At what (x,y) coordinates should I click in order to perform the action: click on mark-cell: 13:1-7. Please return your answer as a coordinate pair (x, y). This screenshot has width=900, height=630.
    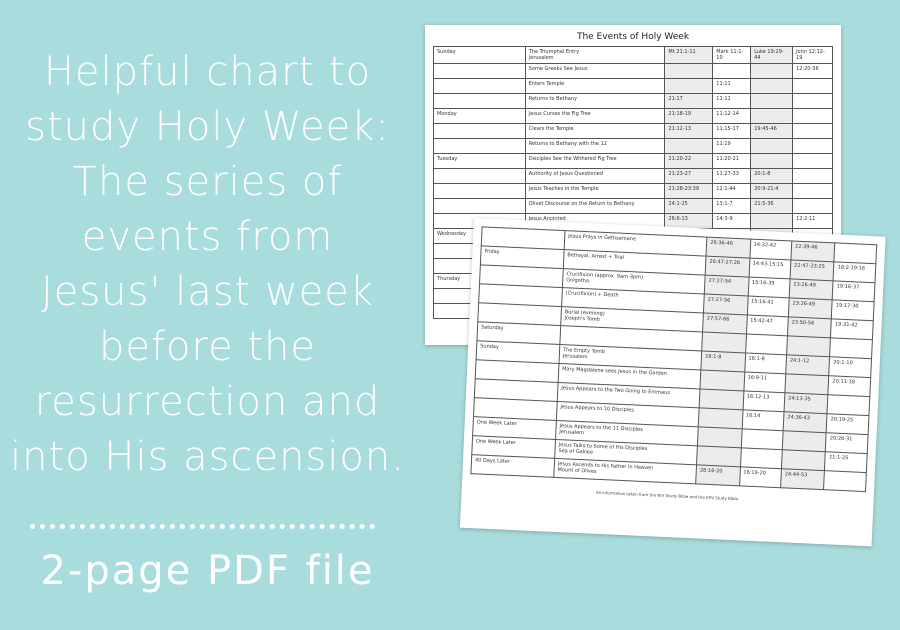
    Looking at the image, I should click on (732, 206).